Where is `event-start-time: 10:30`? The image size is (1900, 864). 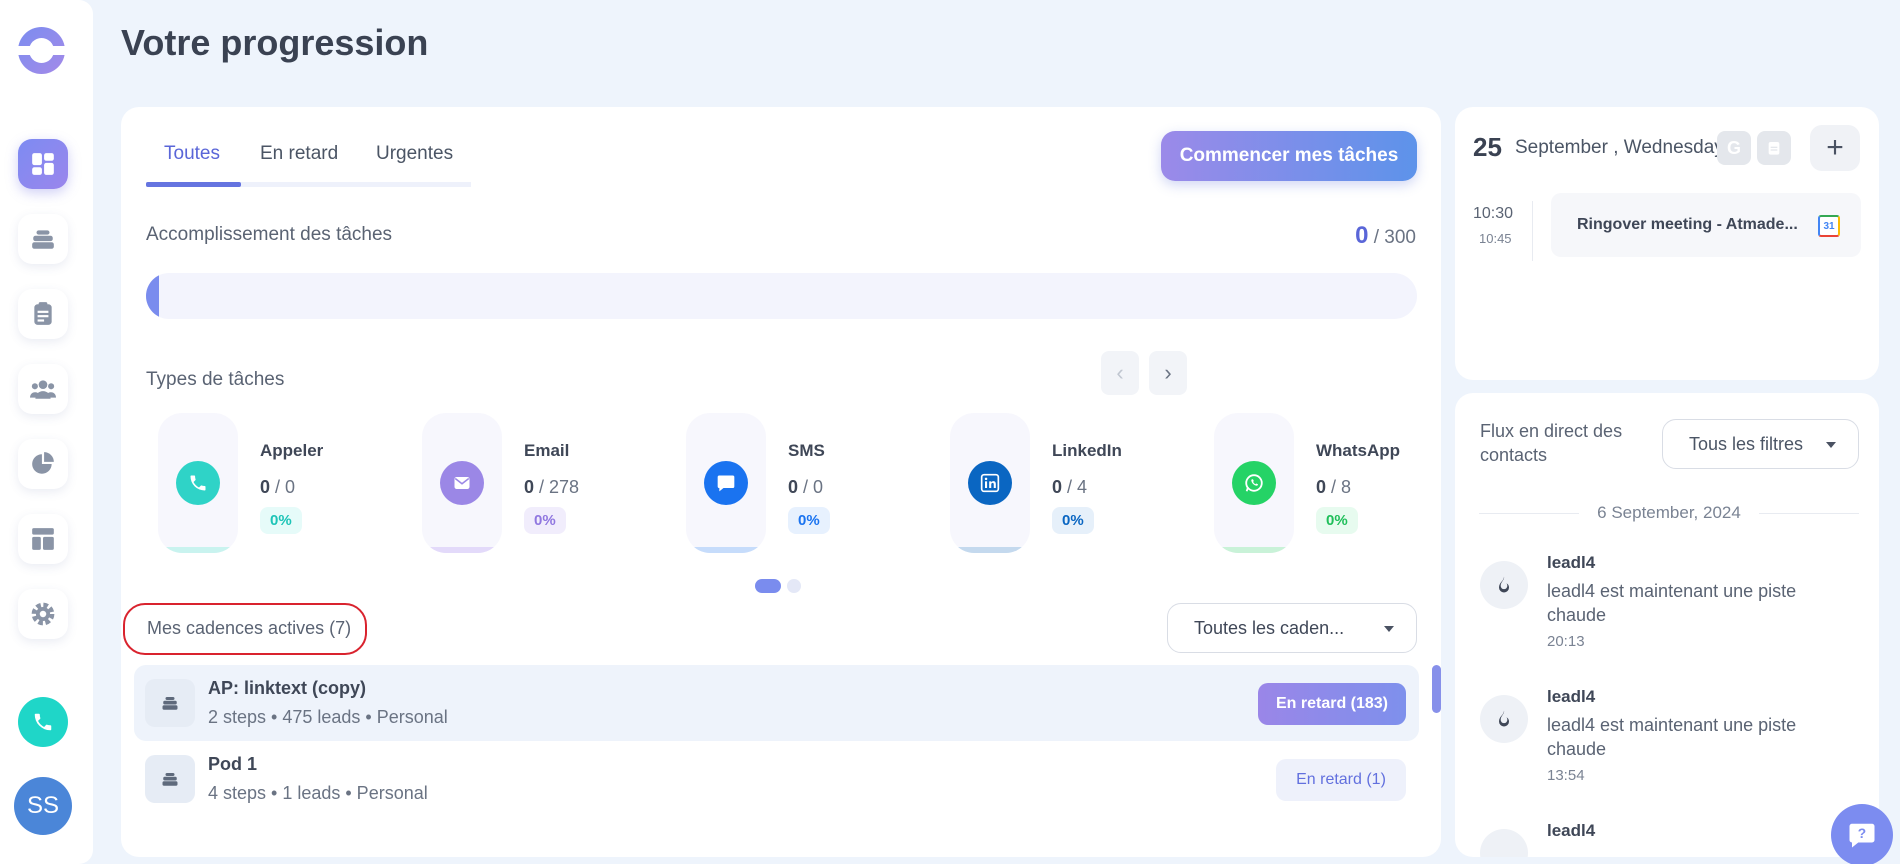
event-start-time: 10:30 is located at coordinates (1493, 213).